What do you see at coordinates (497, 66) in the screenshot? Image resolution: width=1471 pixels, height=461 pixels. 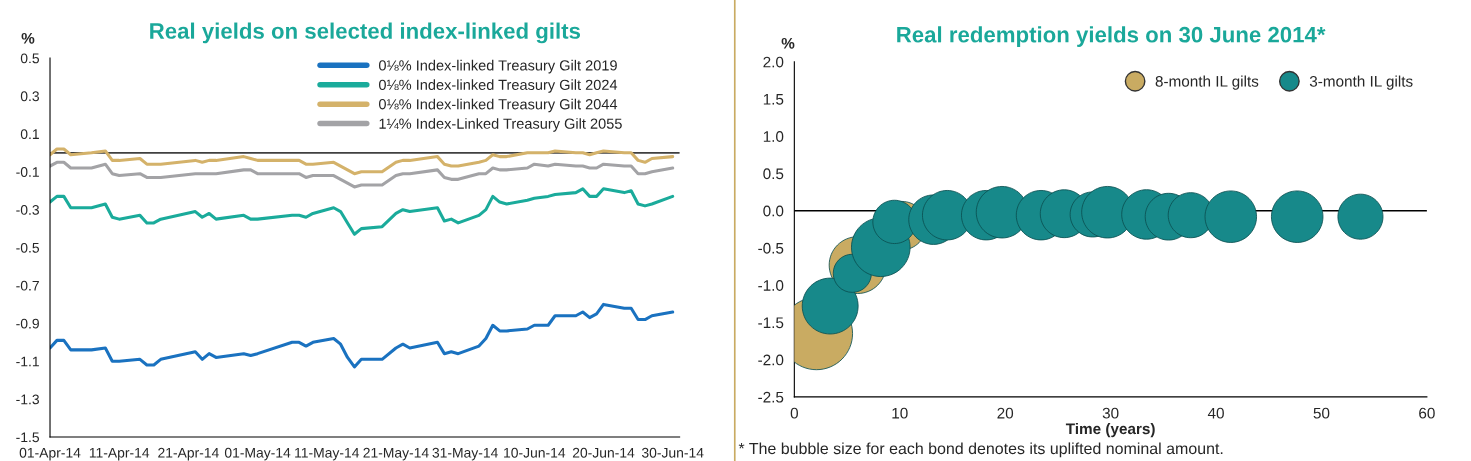 I see `legend-label: 0⅛% Index-linked Treasury Gilt 2019` at bounding box center [497, 66].